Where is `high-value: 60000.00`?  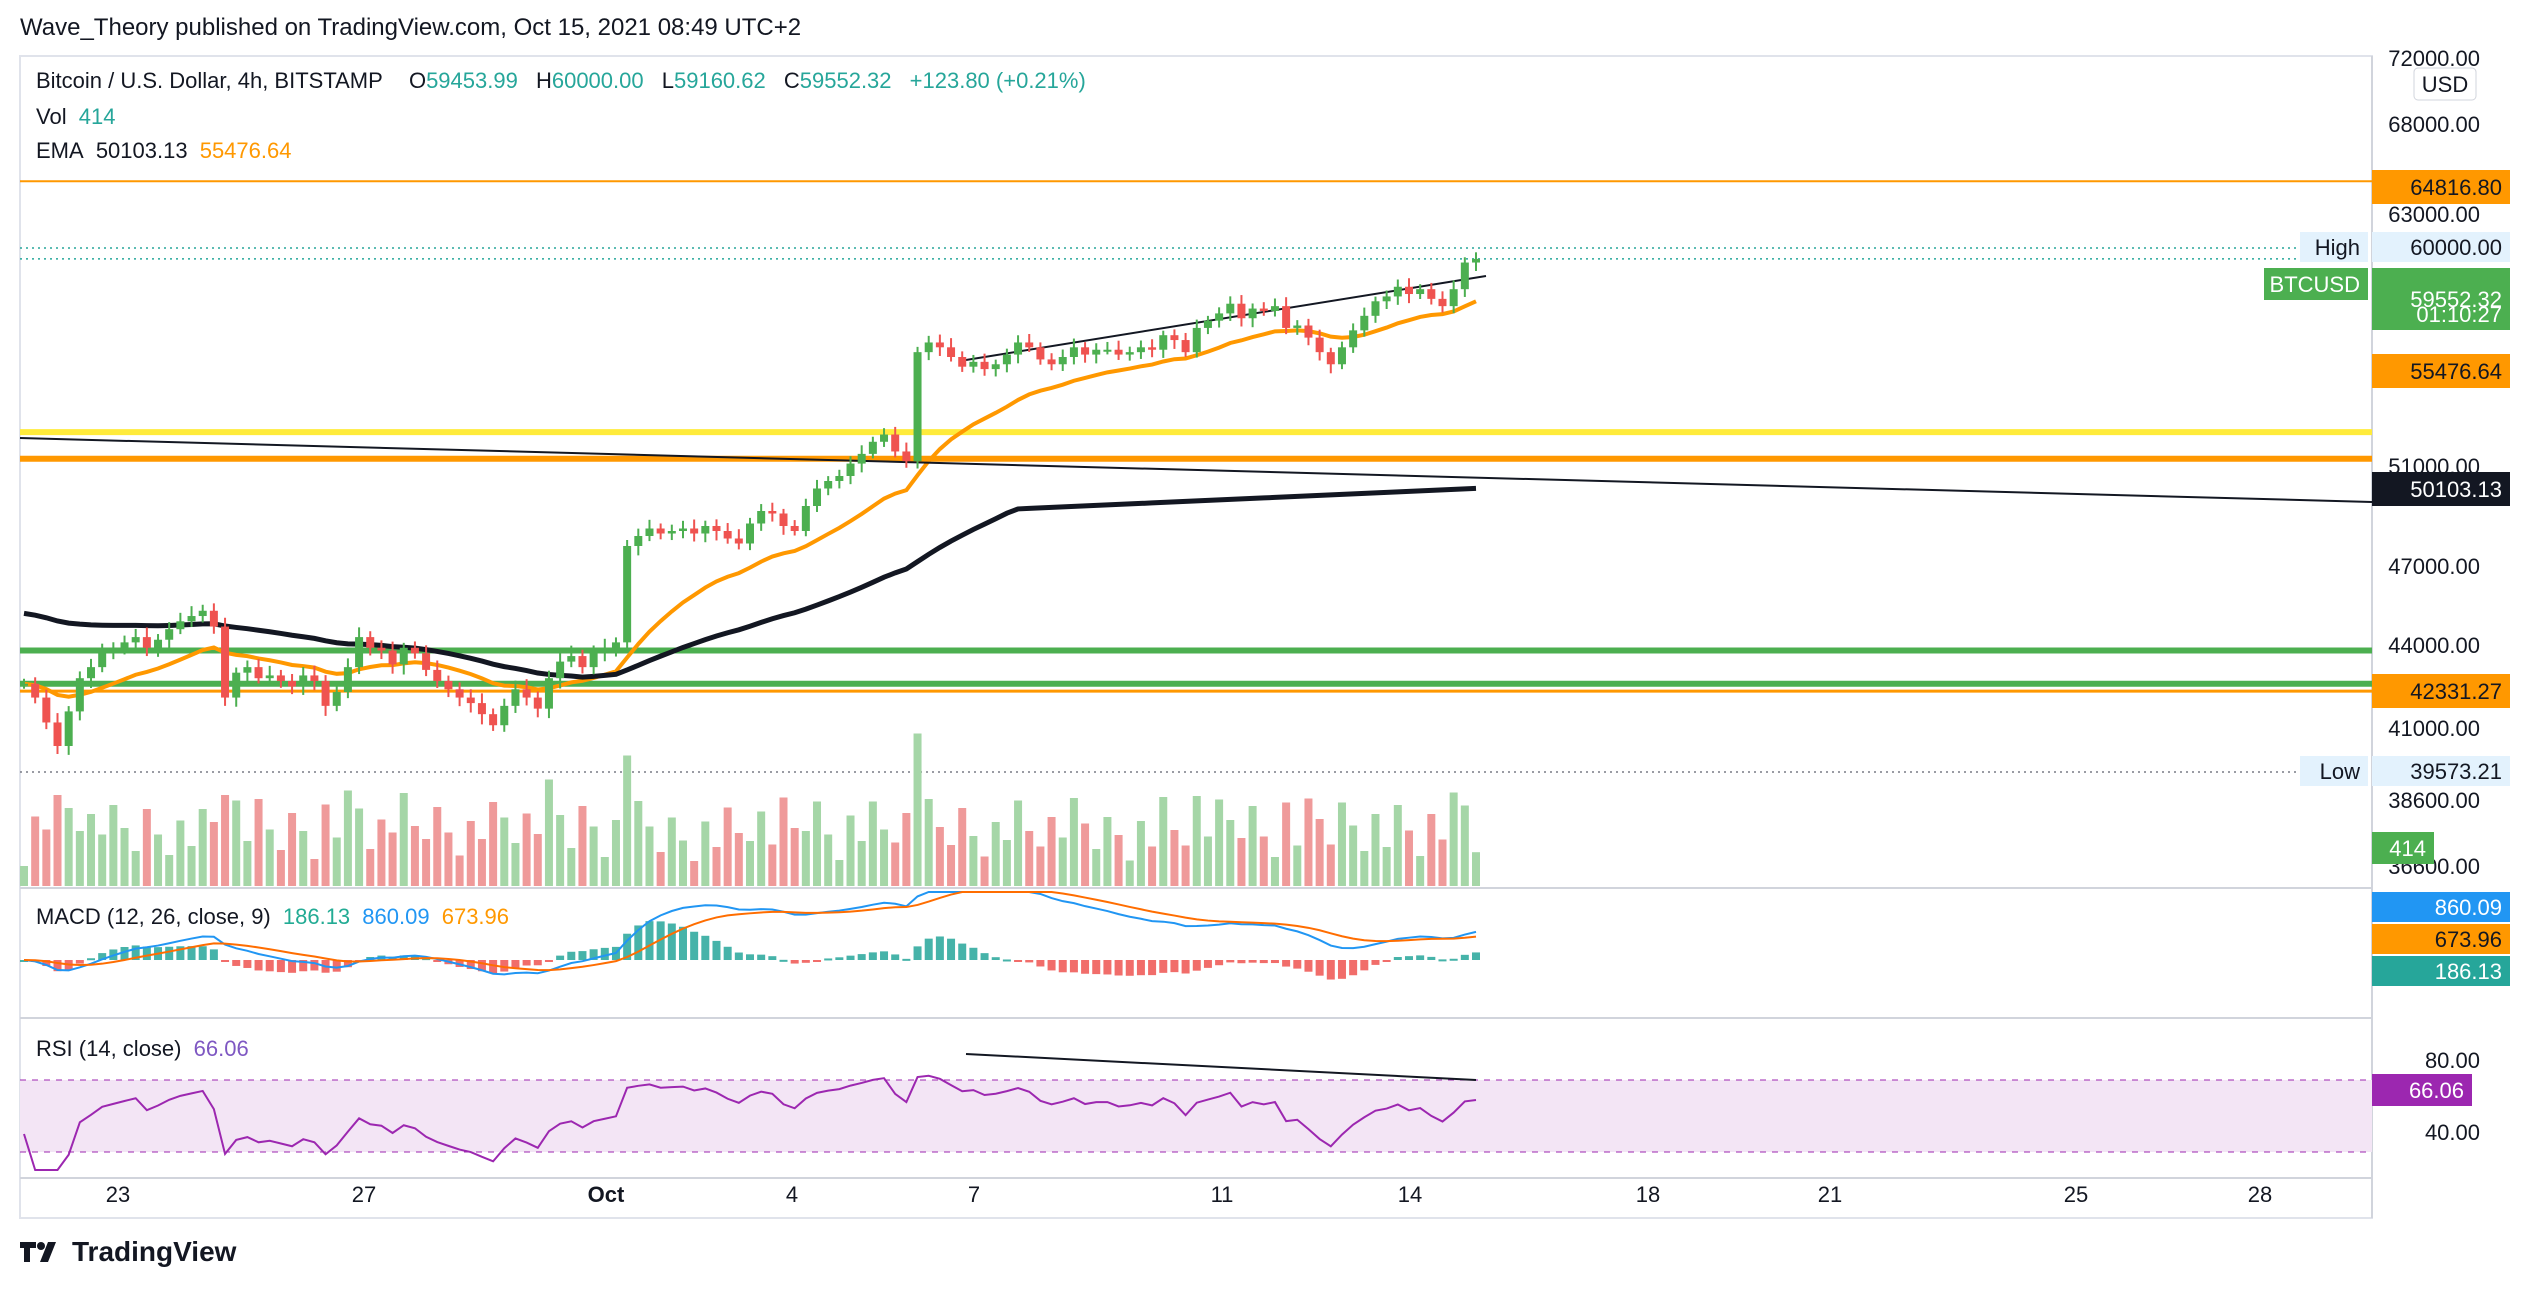 high-value: 60000.00 is located at coordinates (597, 80).